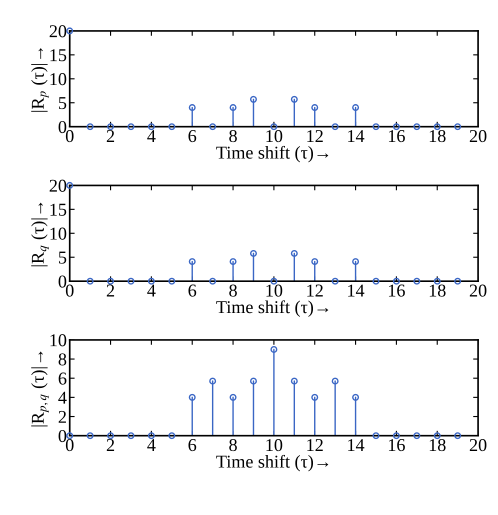 This screenshot has height=515, width=498. Describe the element at coordinates (40, 389) in the screenshot. I see `y-axis-title: |R$_{p,q}$ (τ)|→` at that location.